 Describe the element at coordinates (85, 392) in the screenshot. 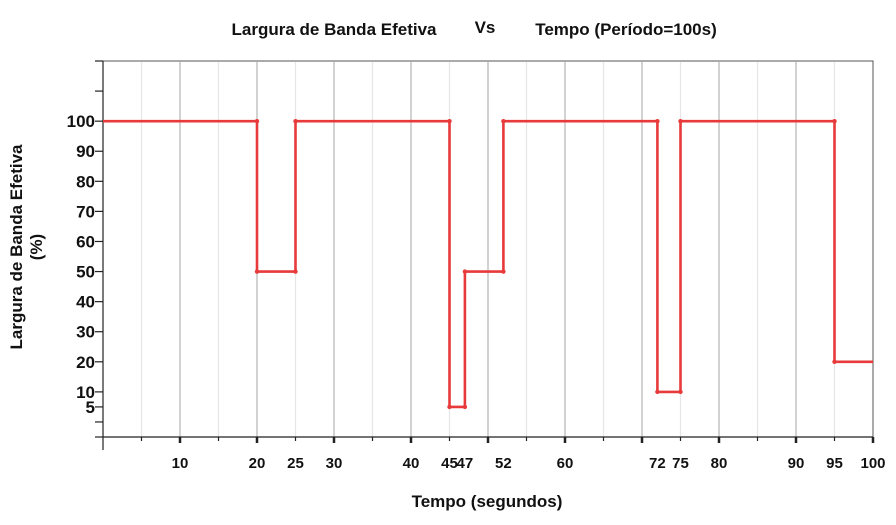

I see `y-tick-label: 10` at that location.